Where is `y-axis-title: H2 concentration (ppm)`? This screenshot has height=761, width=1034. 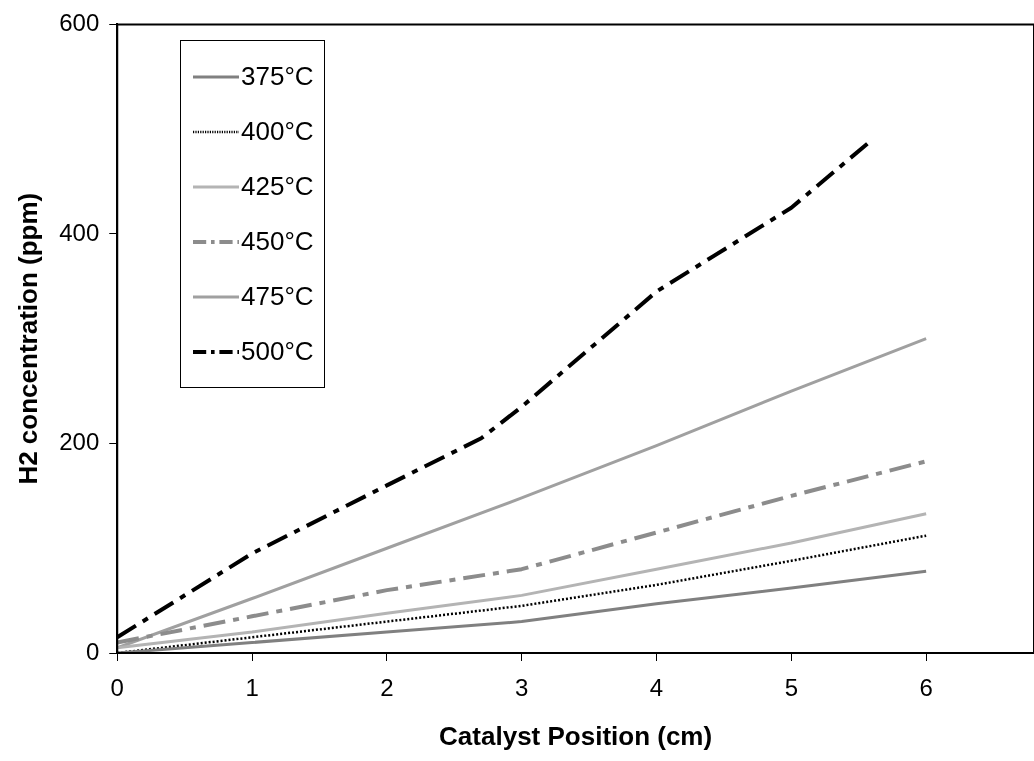
y-axis-title: H2 concentration (ppm) is located at coordinates (27, 338).